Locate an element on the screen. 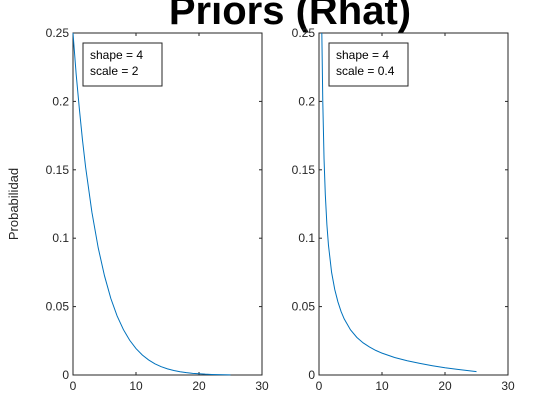 The image size is (560, 420). legend-entry: scale = 2 is located at coordinates (114, 71).